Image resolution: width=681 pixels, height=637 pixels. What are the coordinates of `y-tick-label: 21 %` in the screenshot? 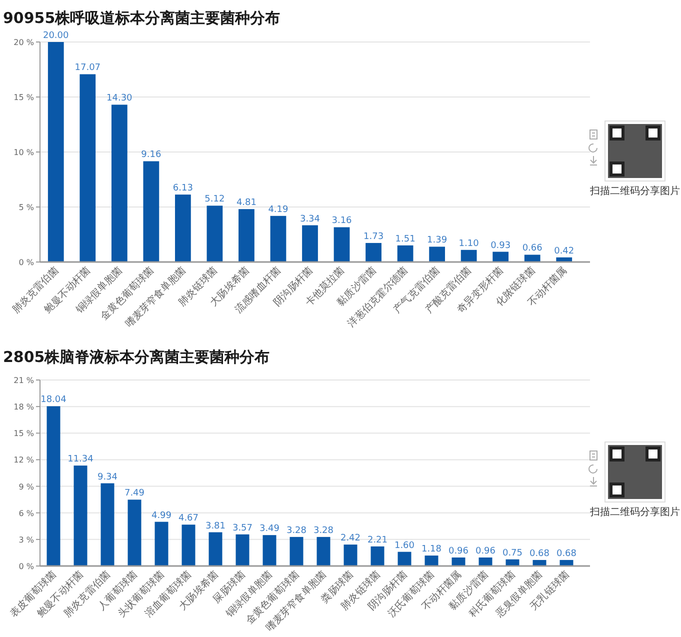 It's located at (24, 380).